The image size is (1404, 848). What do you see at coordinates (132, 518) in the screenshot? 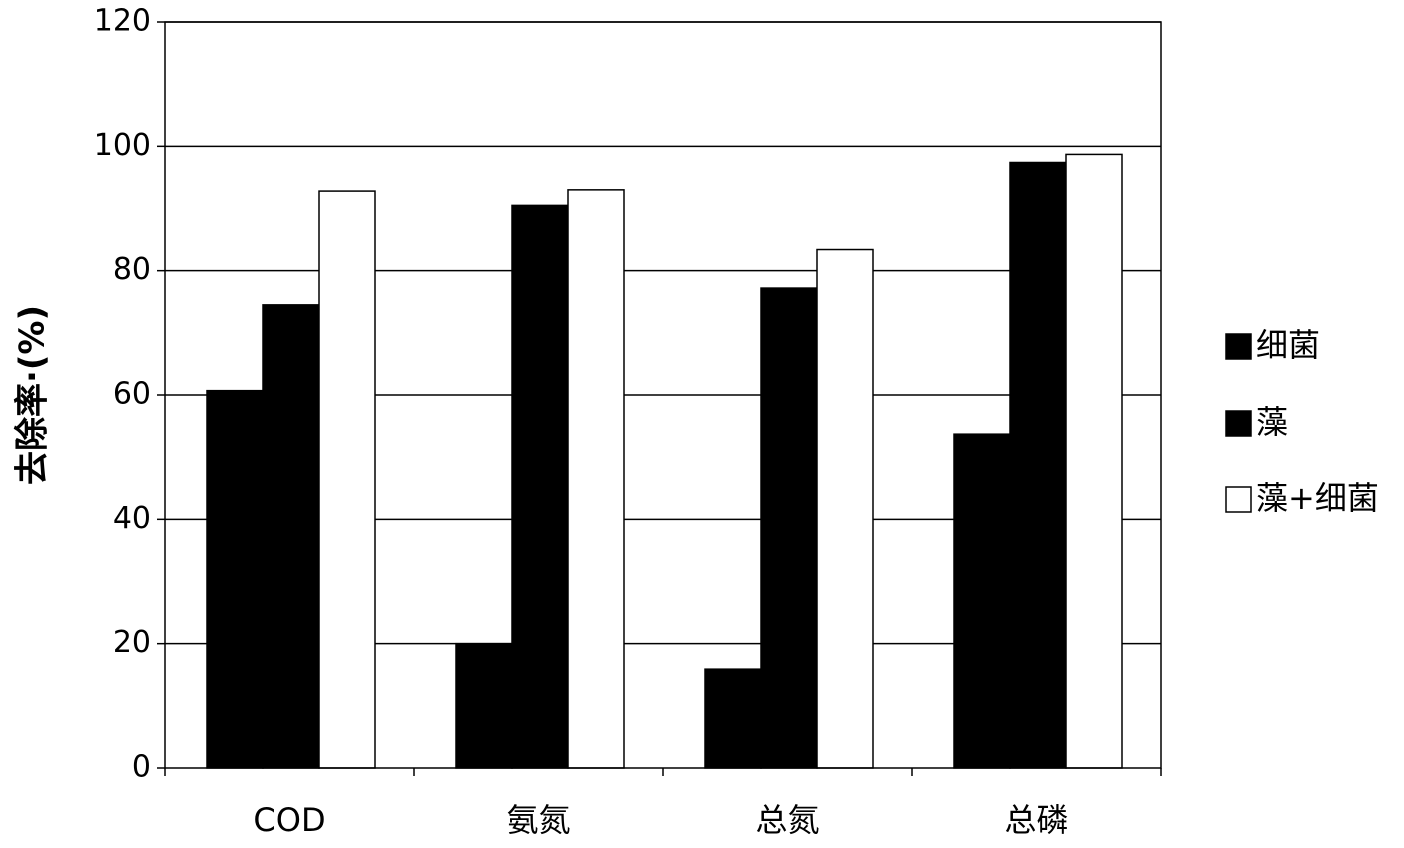
I see `y-tick-label: 40` at bounding box center [132, 518].